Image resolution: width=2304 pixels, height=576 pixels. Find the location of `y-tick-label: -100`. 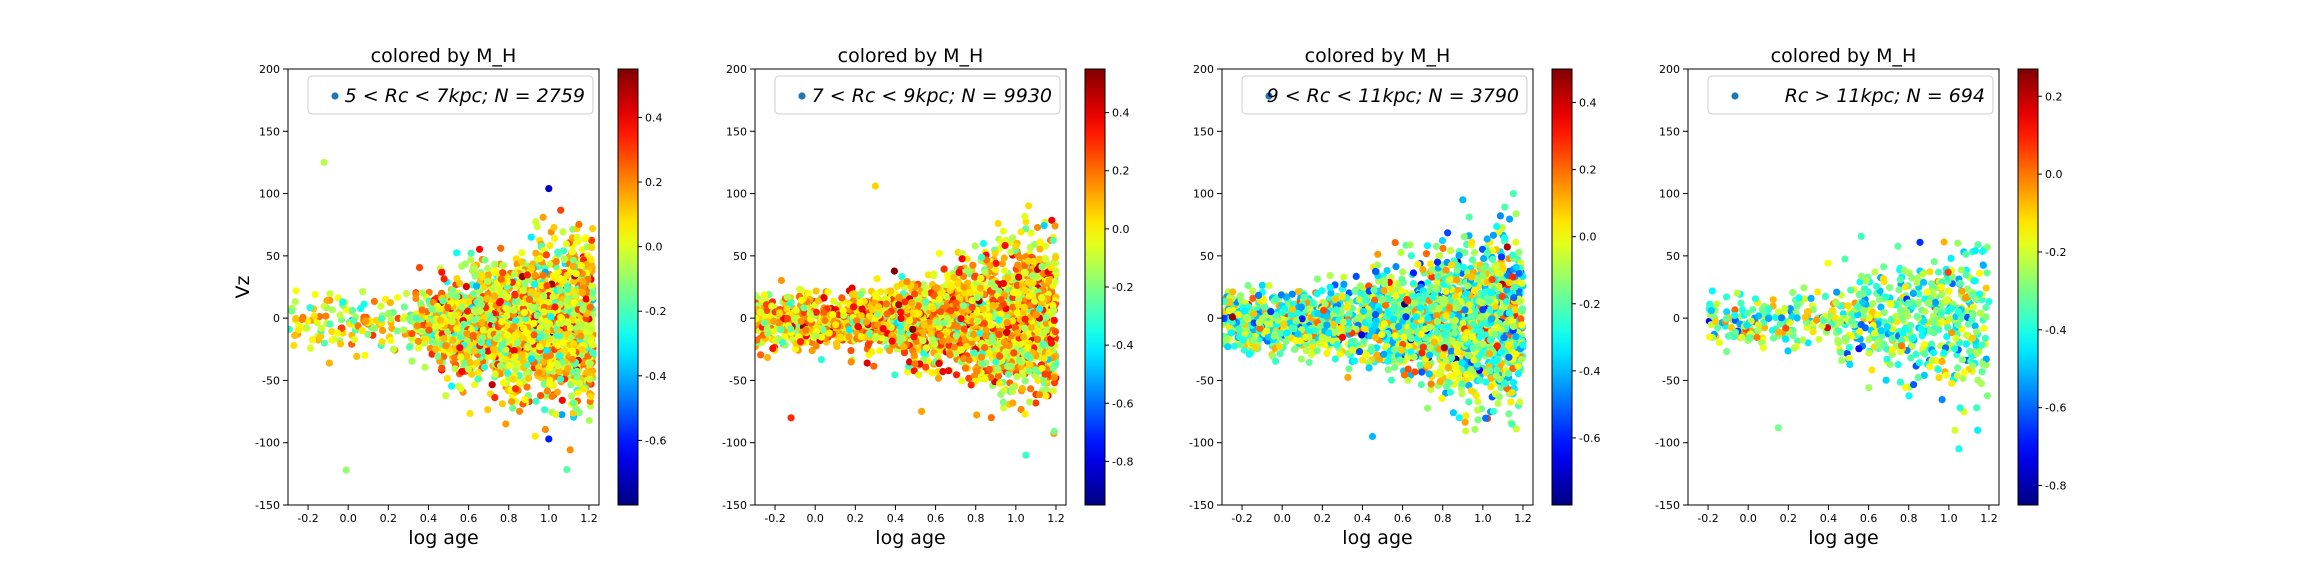

y-tick-label: -100 is located at coordinates (734, 443).